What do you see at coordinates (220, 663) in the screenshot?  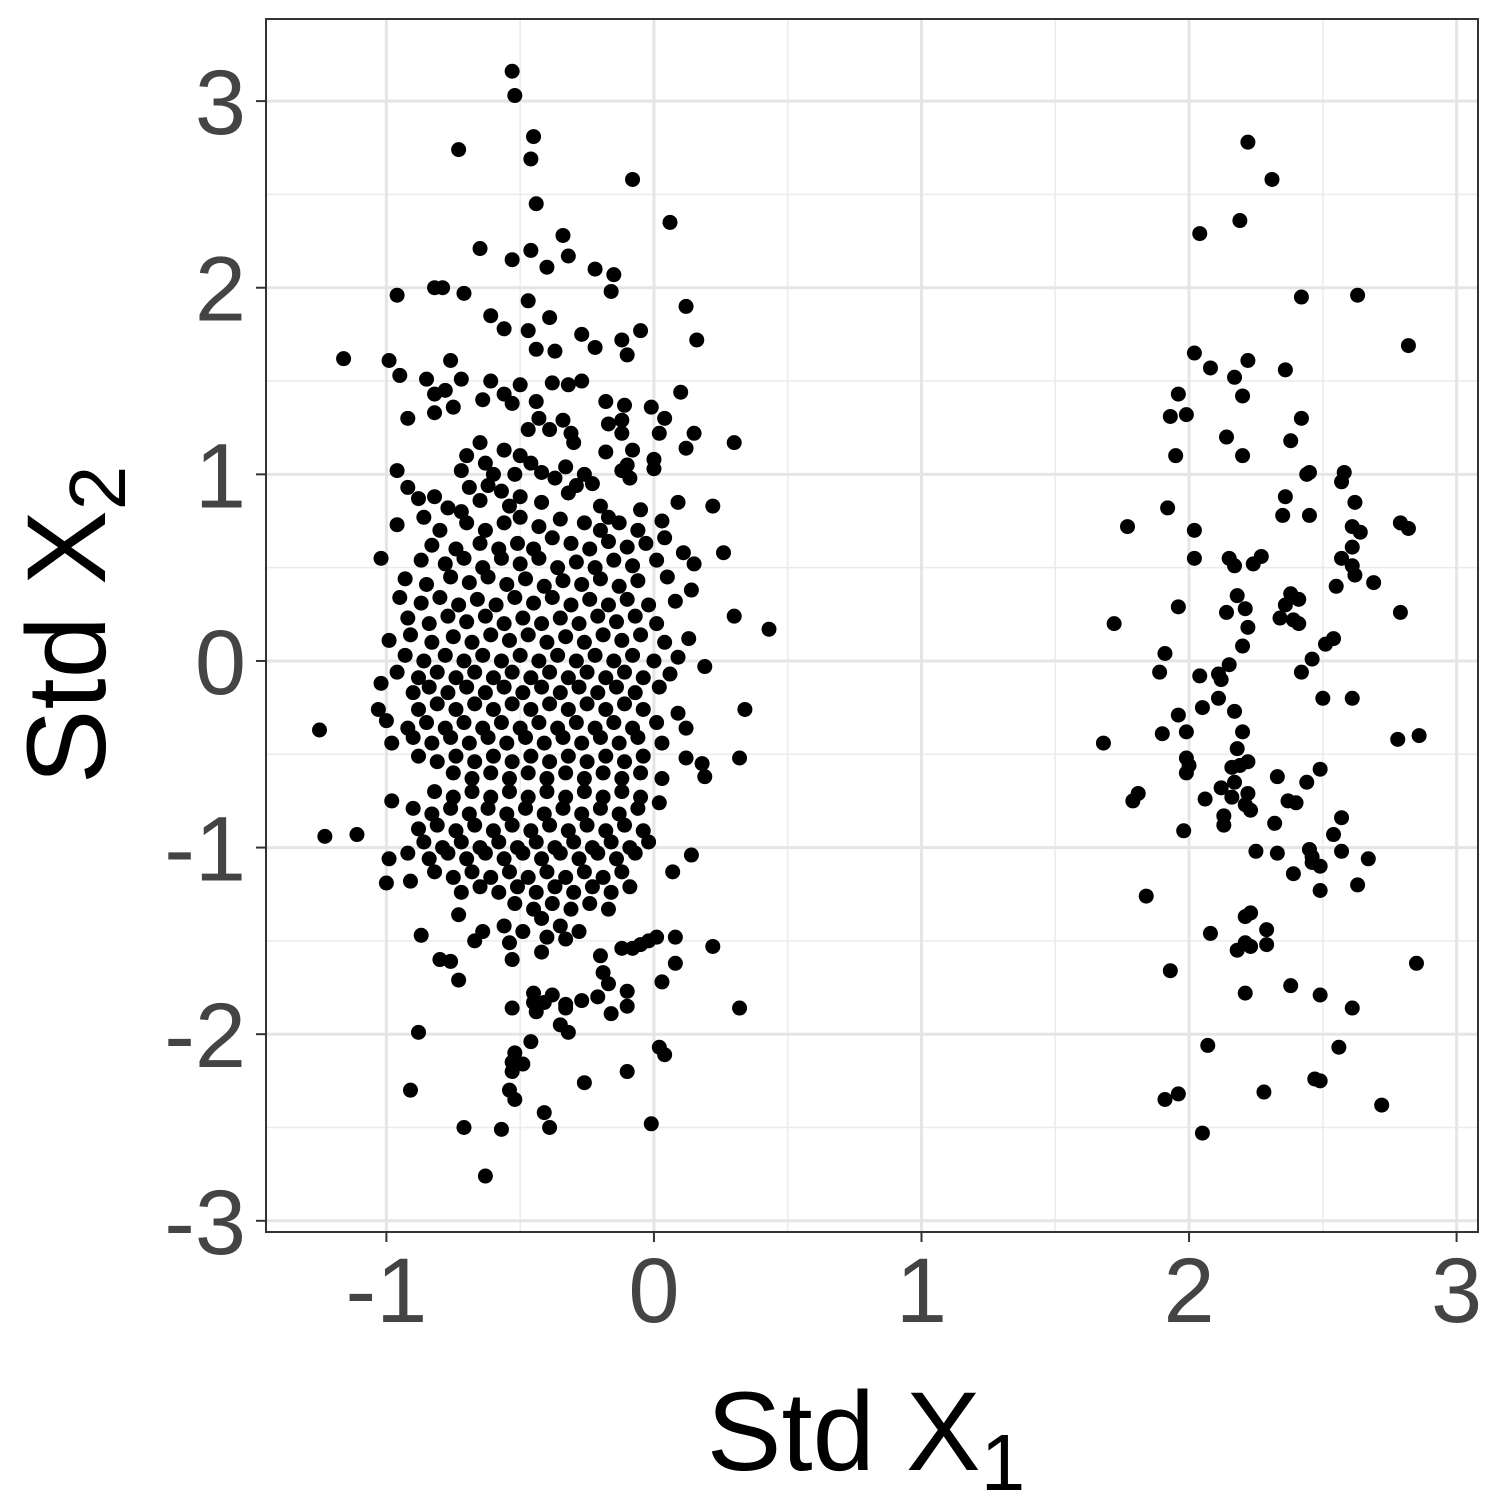 I see `y-tick-label: 0` at bounding box center [220, 663].